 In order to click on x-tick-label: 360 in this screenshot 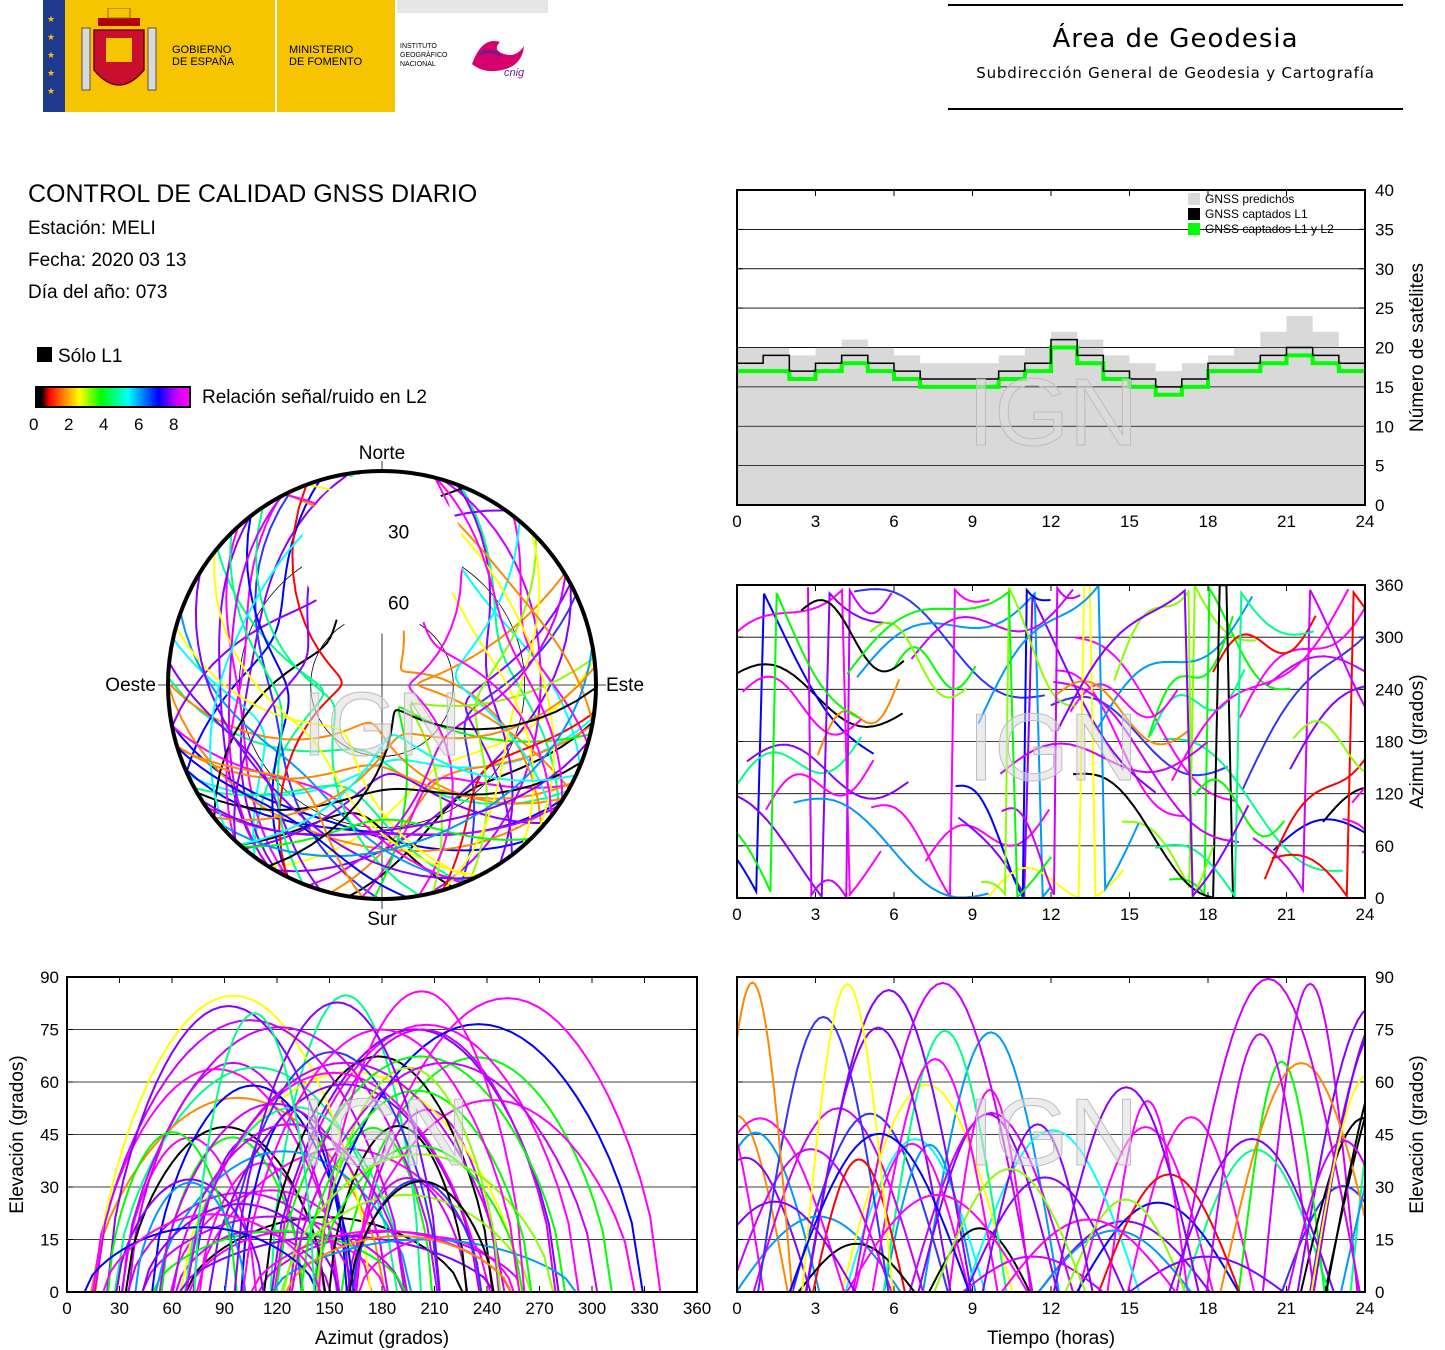, I will do `click(697, 1308)`.